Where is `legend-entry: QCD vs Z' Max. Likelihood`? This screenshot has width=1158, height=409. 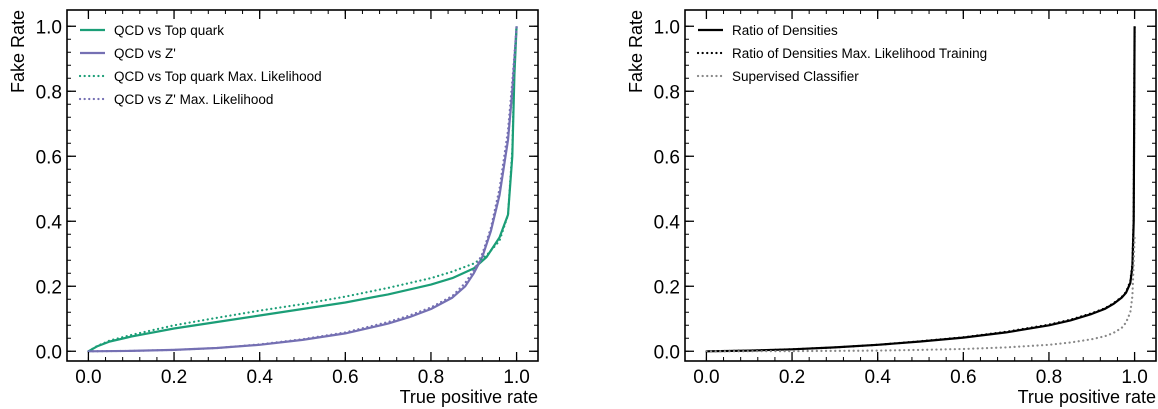
legend-entry: QCD vs Z' Max. Likelihood is located at coordinates (193, 99).